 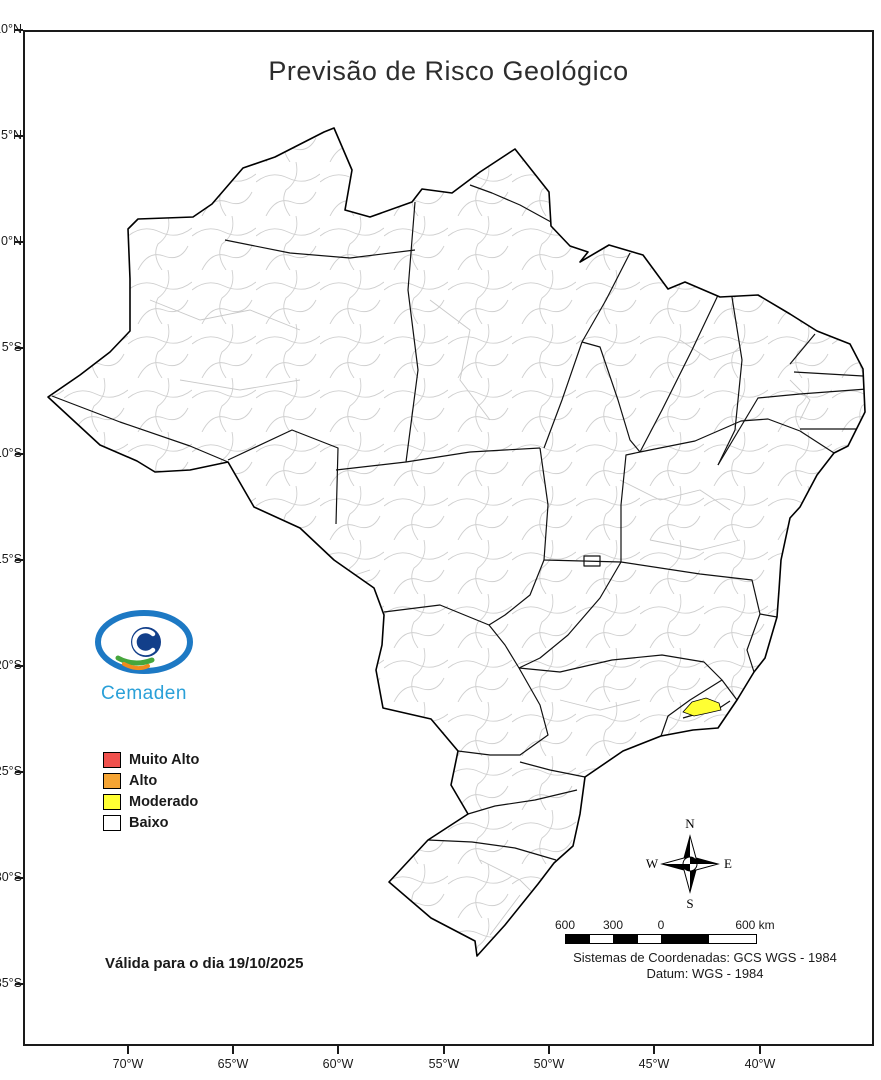 What do you see at coordinates (448, 71) in the screenshot?
I see `page-title: Previsão de Risco Geológico` at bounding box center [448, 71].